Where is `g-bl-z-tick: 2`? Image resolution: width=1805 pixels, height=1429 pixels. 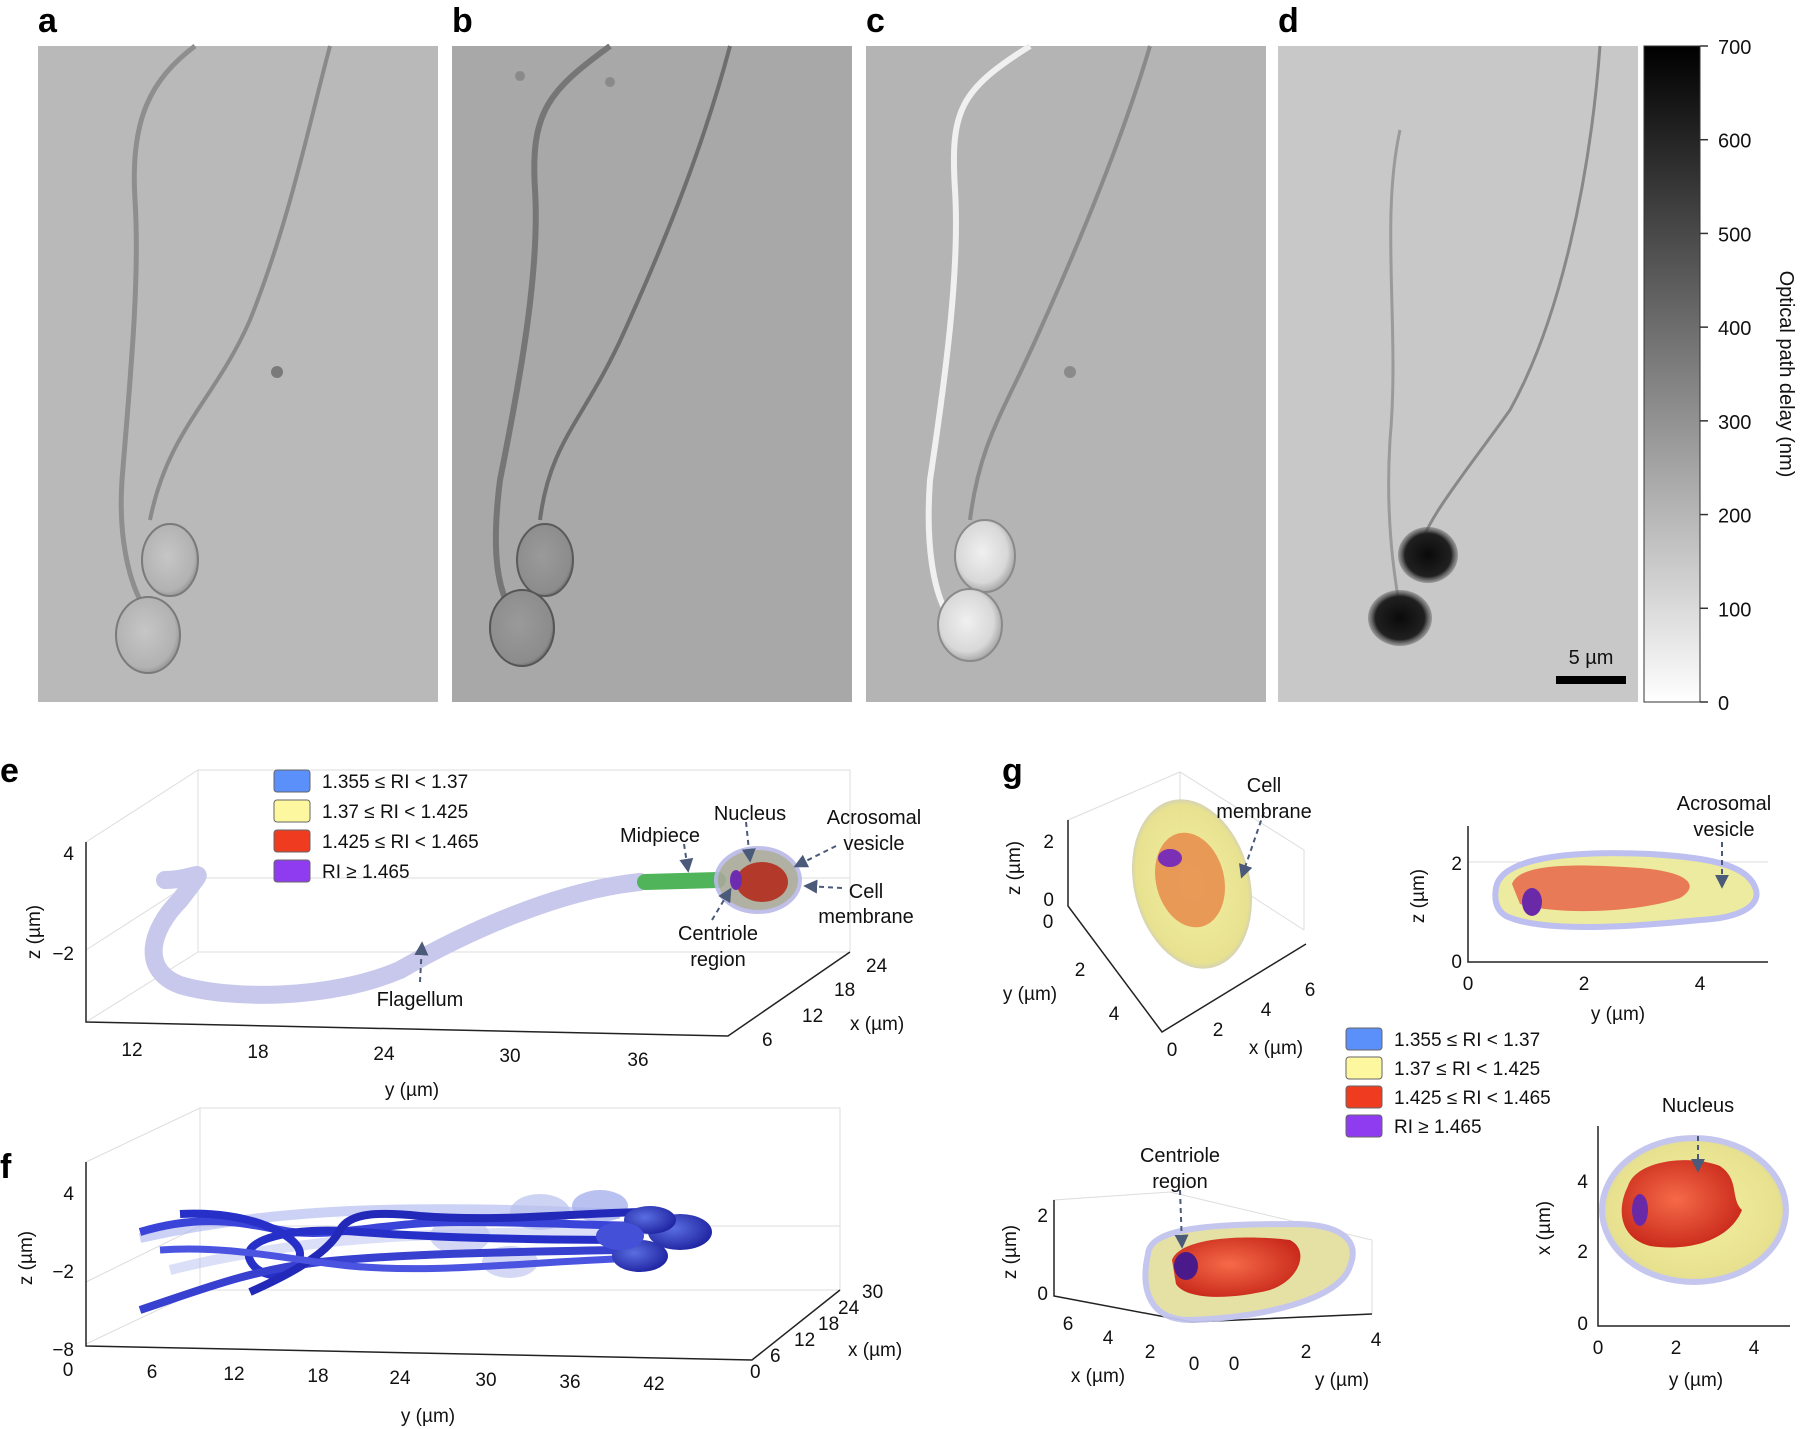 g-bl-z-tick: 2 is located at coordinates (1042, 1216).